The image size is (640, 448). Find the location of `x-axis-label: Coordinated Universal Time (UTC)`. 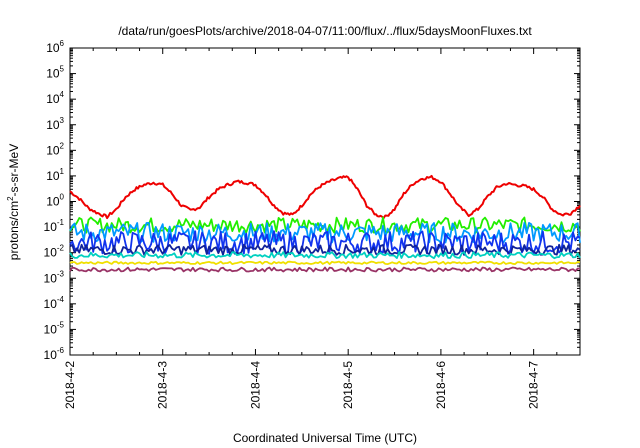

x-axis-label: Coordinated Universal Time (UTC) is located at coordinates (325, 438).